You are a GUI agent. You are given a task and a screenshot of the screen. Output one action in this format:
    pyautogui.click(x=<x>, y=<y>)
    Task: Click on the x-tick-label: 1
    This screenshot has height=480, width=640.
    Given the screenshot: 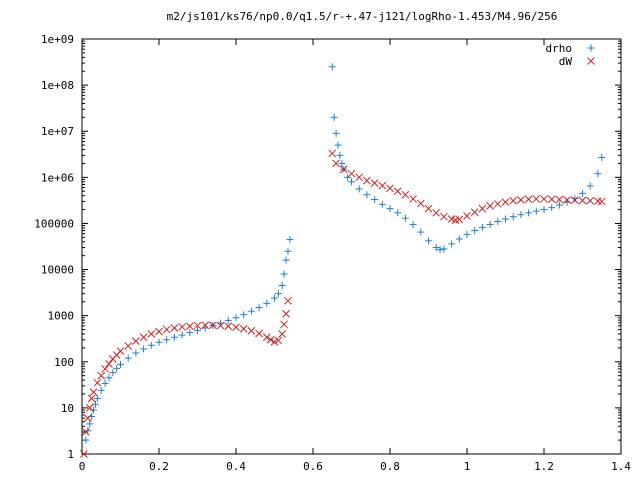 What is the action you would take?
    pyautogui.click(x=467, y=466)
    